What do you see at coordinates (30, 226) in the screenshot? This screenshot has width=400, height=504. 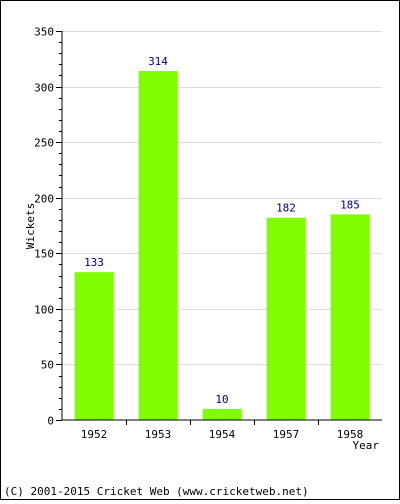 I see `y-axis-title: Wickets` at bounding box center [30, 226].